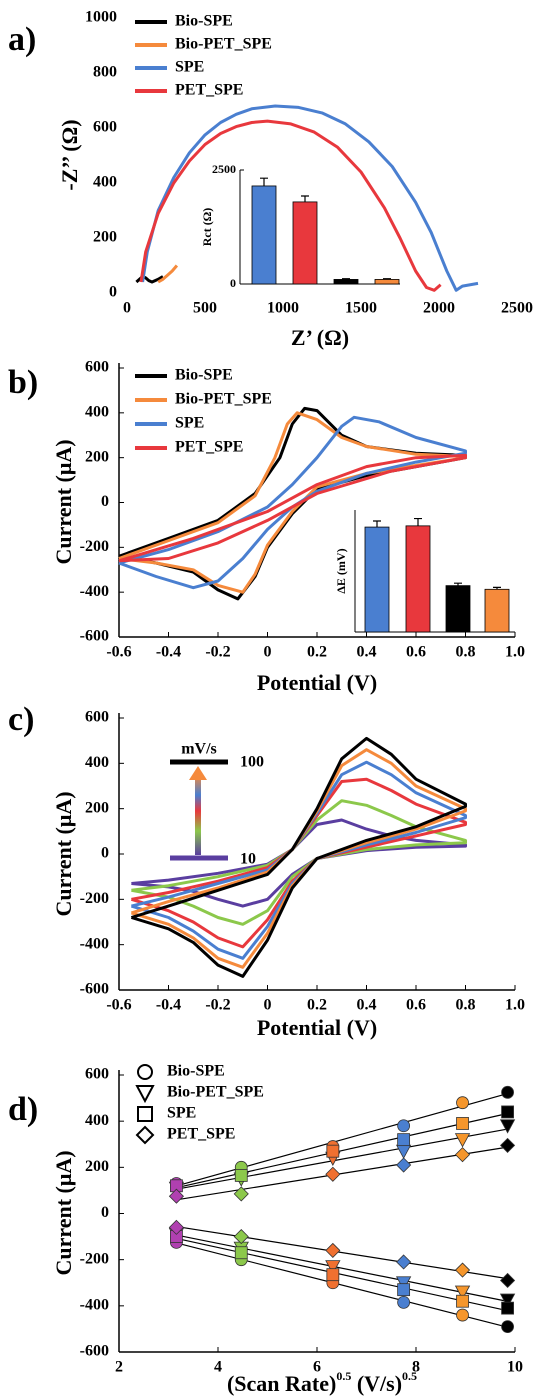 The width and height of the screenshot is (542, 1398). I want to click on x-tick-label: 10, so click(515, 1367).